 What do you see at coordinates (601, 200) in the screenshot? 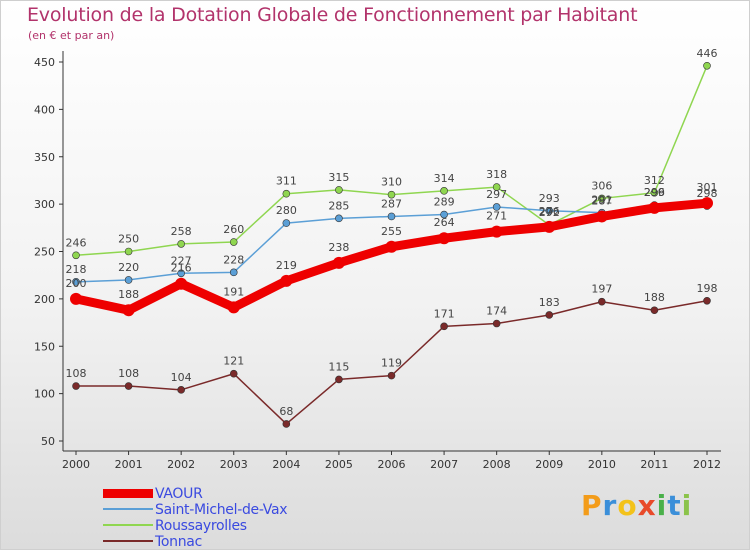
I see `data-label: 291` at bounding box center [601, 200].